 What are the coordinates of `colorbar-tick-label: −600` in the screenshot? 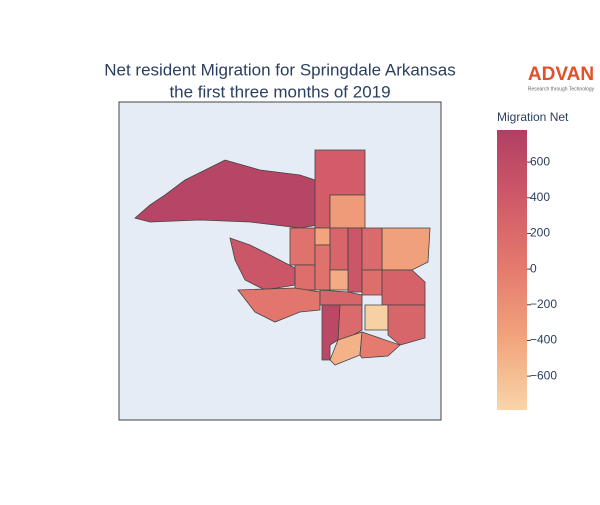 It's located at (543, 375).